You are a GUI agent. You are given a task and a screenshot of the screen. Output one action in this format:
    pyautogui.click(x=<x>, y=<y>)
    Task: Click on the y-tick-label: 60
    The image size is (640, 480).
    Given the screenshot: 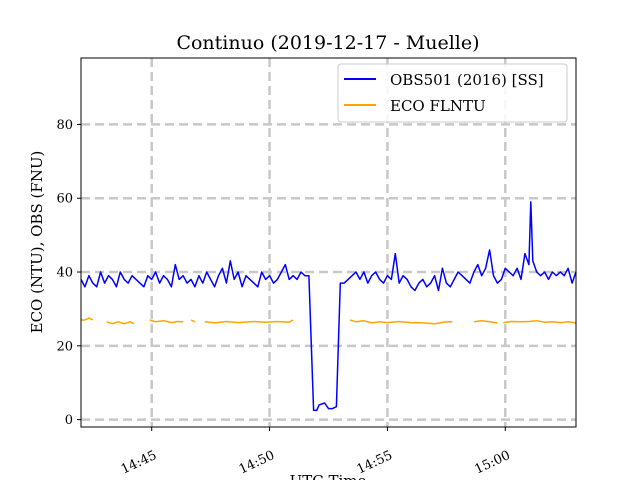 What is the action you would take?
    pyautogui.click(x=64, y=199)
    